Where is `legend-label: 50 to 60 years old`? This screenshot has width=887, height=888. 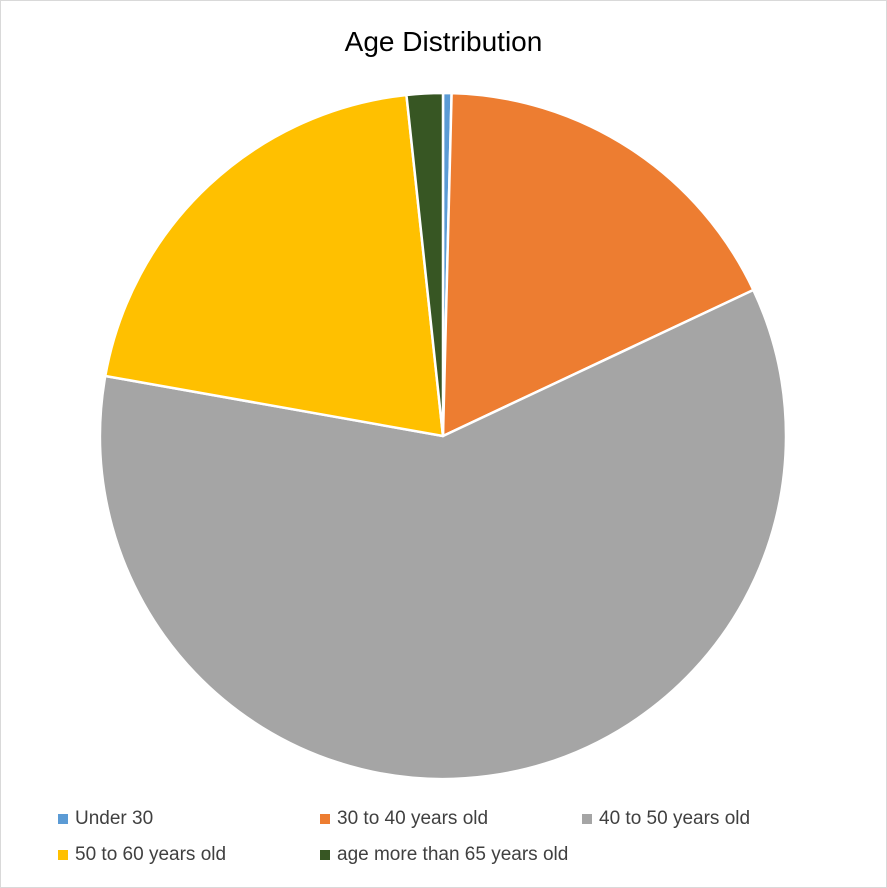
legend-label: 50 to 60 years old is located at coordinates (151, 854).